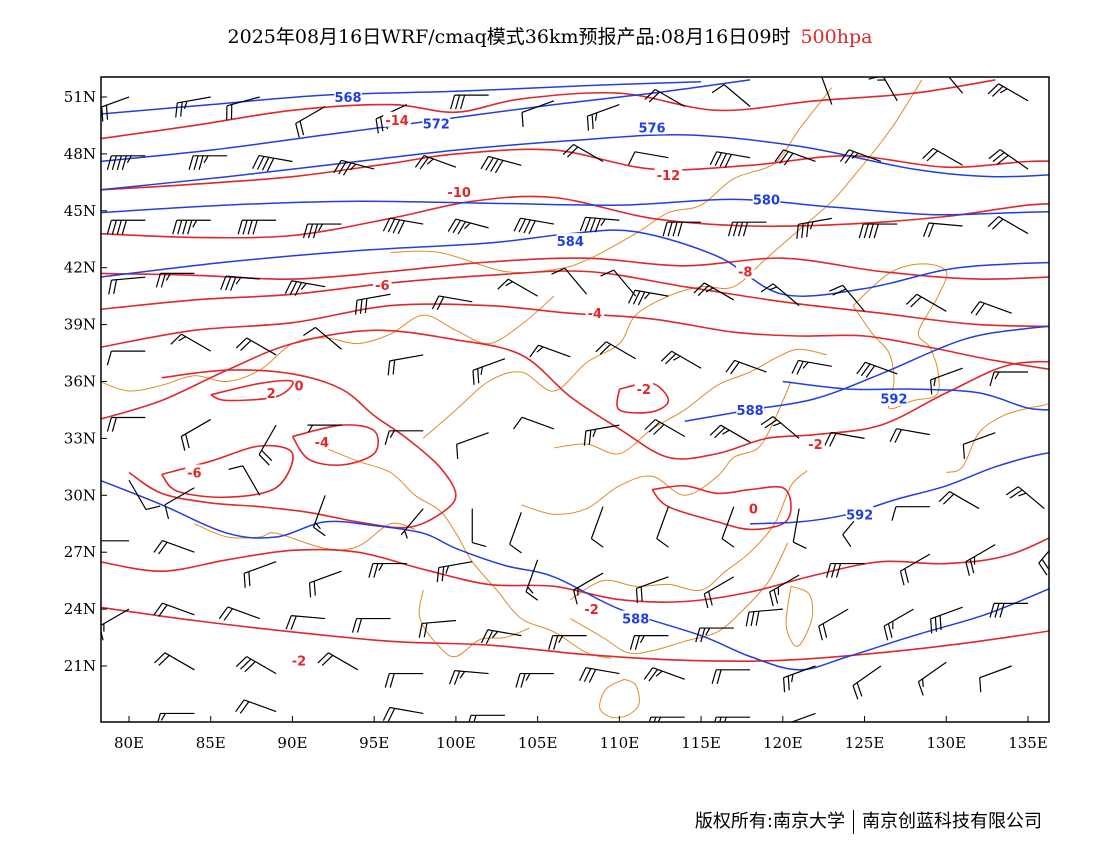  Describe the element at coordinates (620, 743) in the screenshot. I see `lon-tick-label: 110E` at that location.